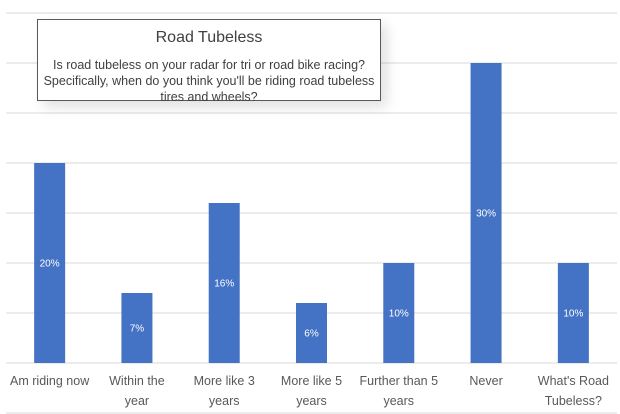 This screenshot has height=414, width=620. I want to click on category-label: year, so click(137, 401).